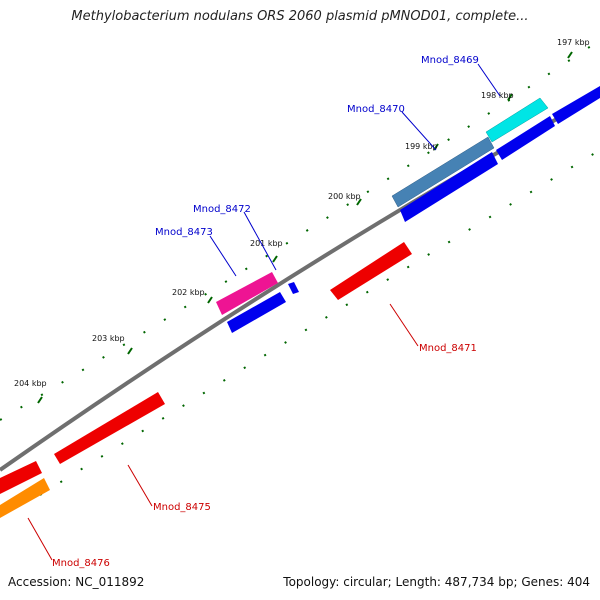 The height and width of the screenshot is (600, 600). What do you see at coordinates (222, 209) in the screenshot?
I see `label-mnod-8472: Mnod_8472` at bounding box center [222, 209].